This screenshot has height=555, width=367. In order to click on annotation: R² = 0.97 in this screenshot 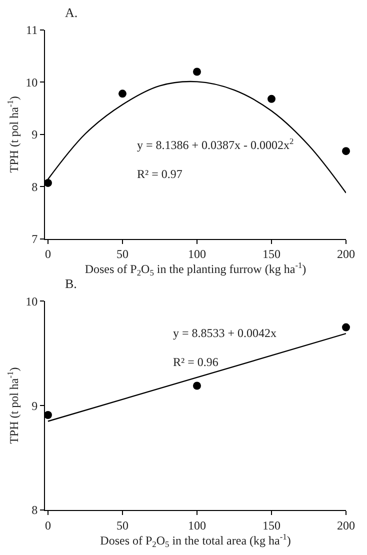, I will do `click(159, 174)`.